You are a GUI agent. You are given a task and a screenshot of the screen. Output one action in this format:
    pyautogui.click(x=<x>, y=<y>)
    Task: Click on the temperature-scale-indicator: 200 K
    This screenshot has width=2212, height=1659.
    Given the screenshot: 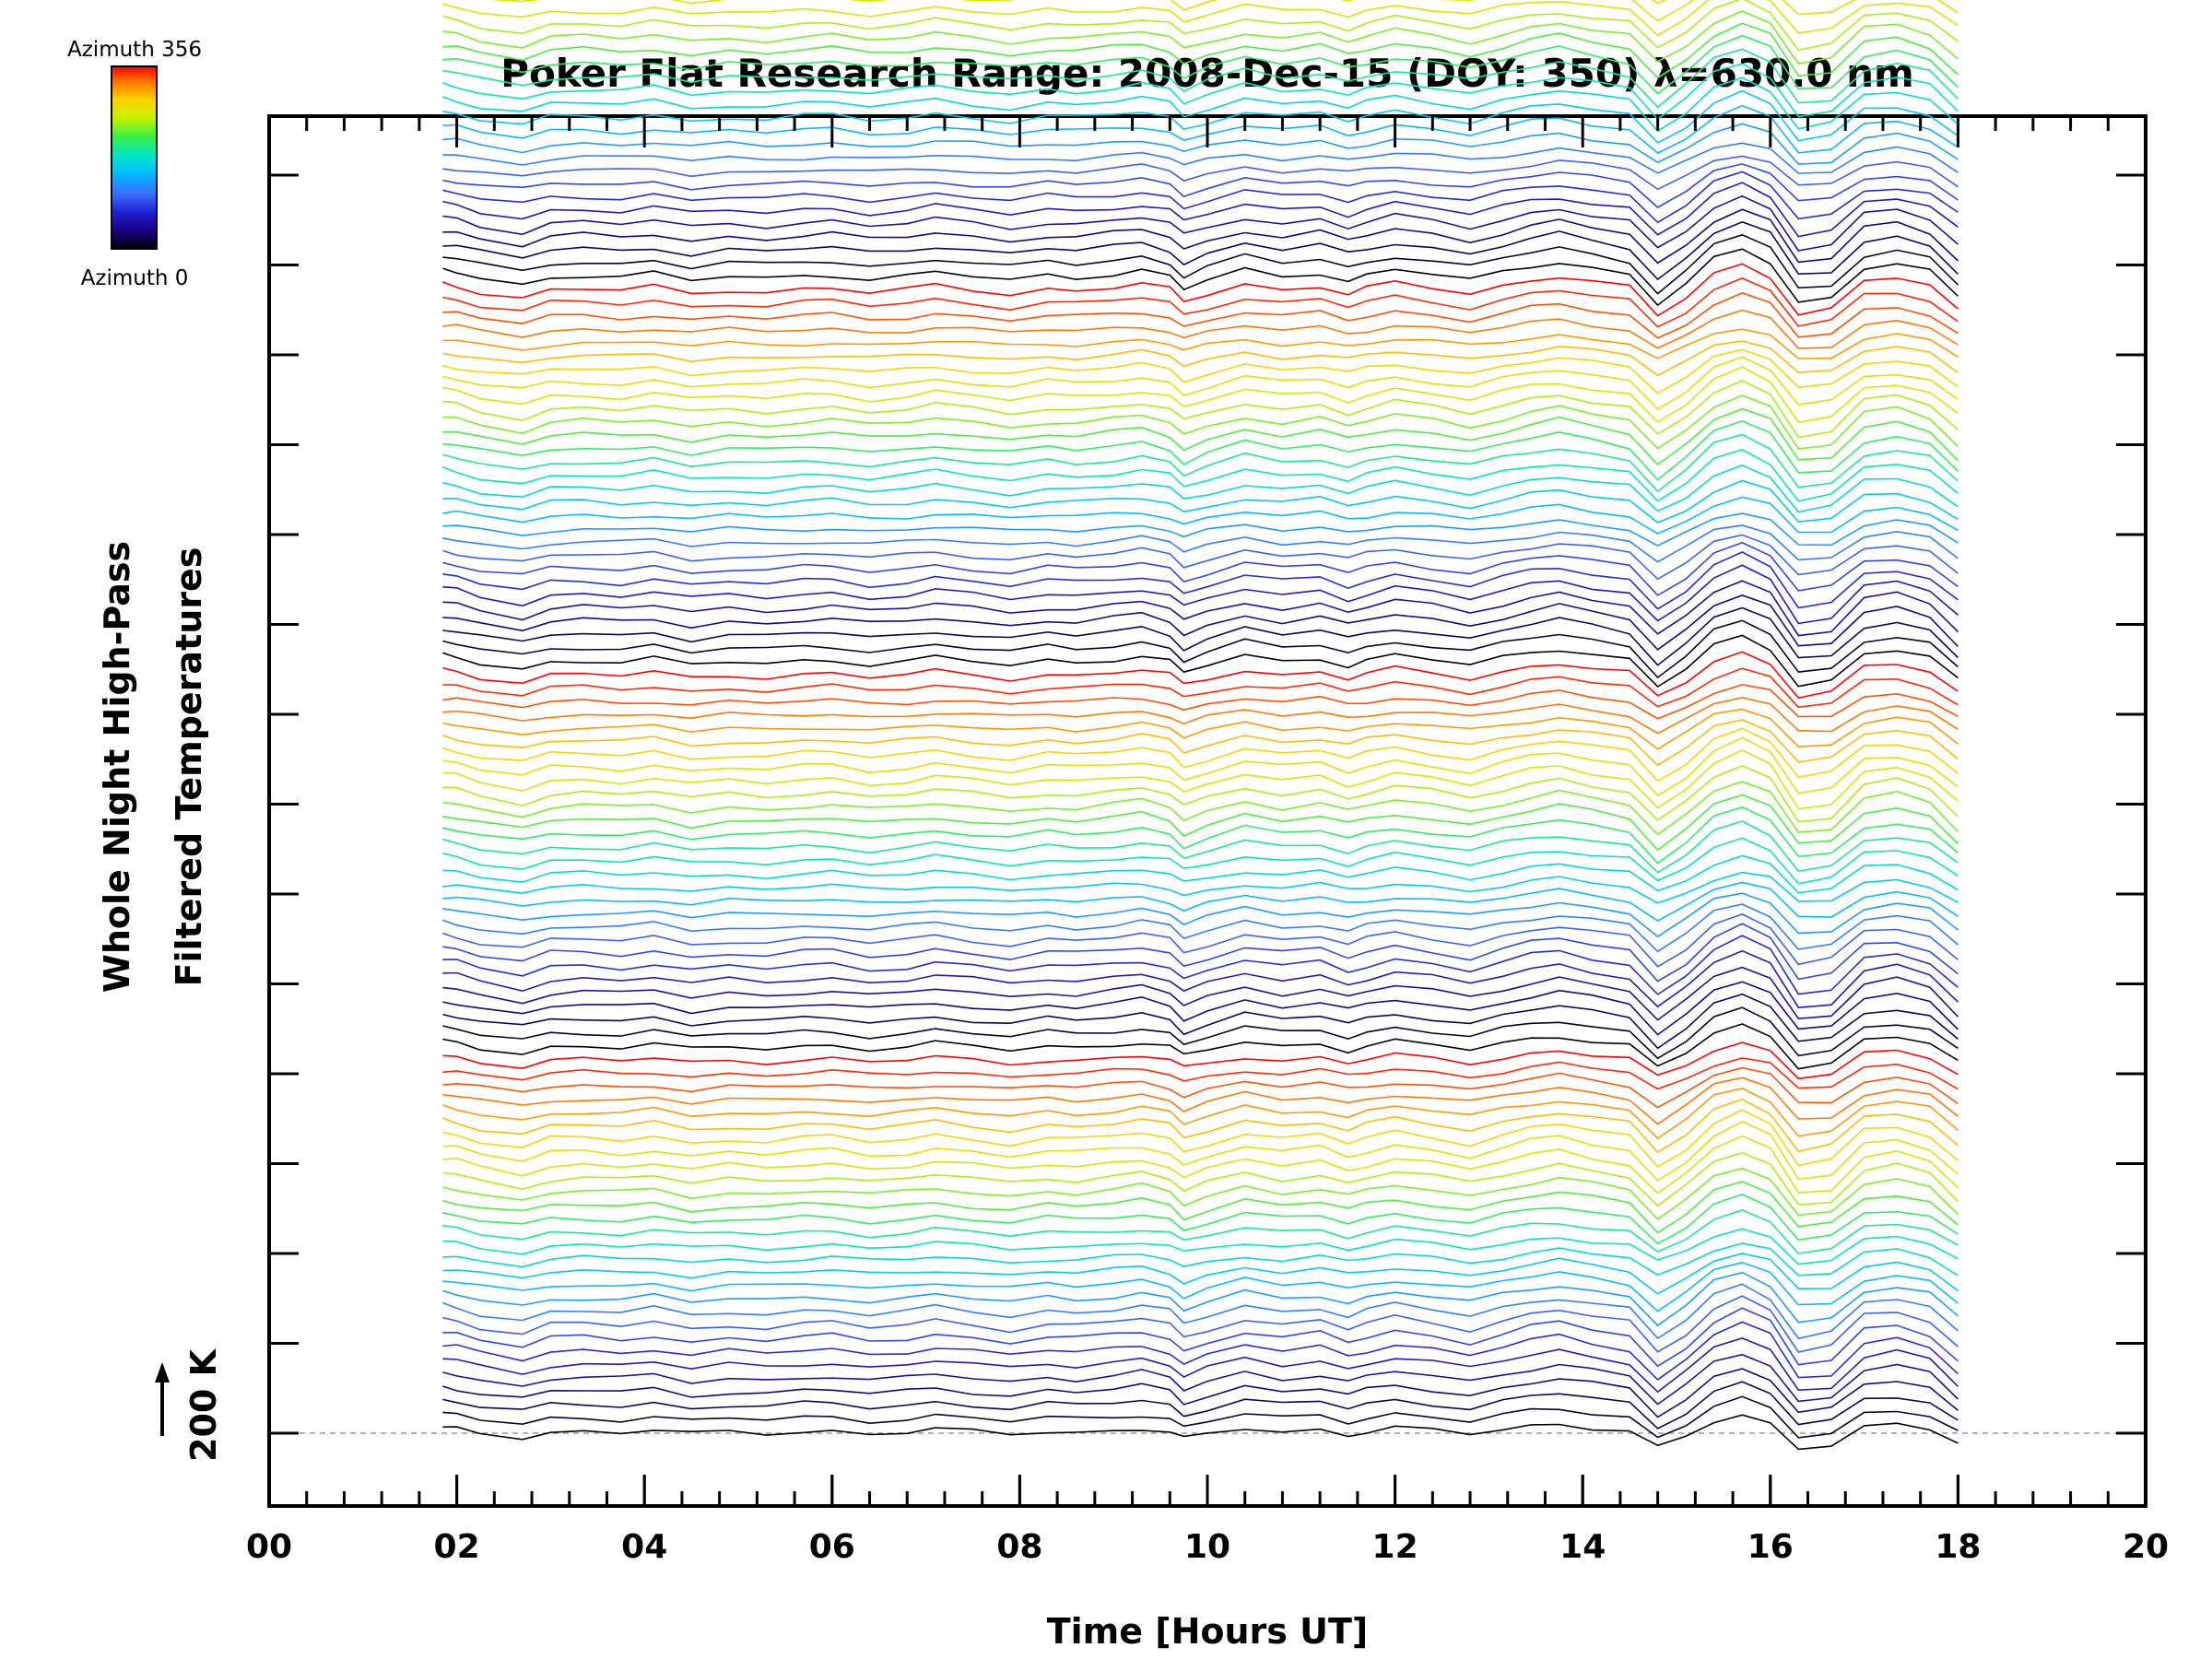 What is the action you would take?
    pyautogui.click(x=189, y=1404)
    